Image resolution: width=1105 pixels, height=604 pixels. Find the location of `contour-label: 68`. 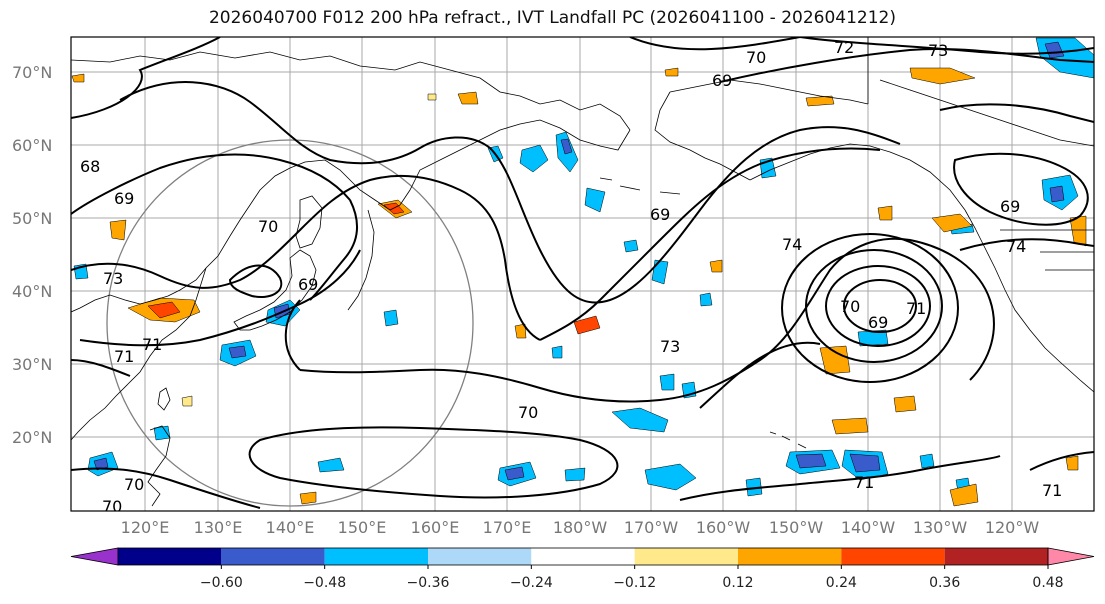

contour-label: 68 is located at coordinates (90, 166).